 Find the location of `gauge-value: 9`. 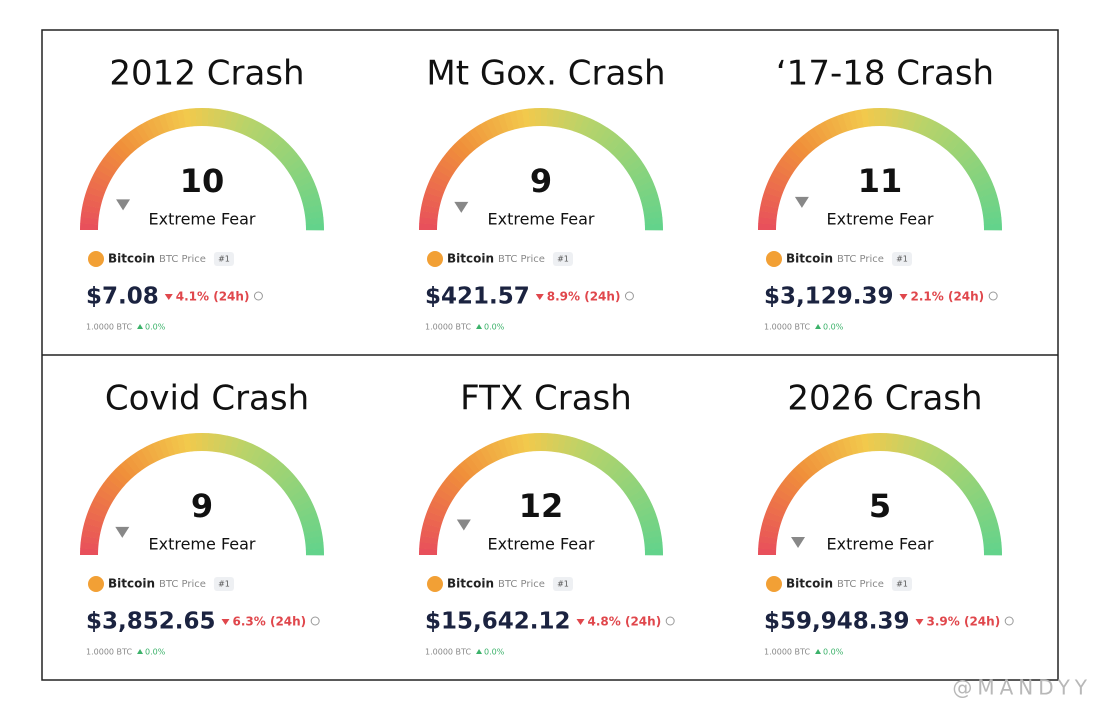

gauge-value: 9 is located at coordinates (541, 181).